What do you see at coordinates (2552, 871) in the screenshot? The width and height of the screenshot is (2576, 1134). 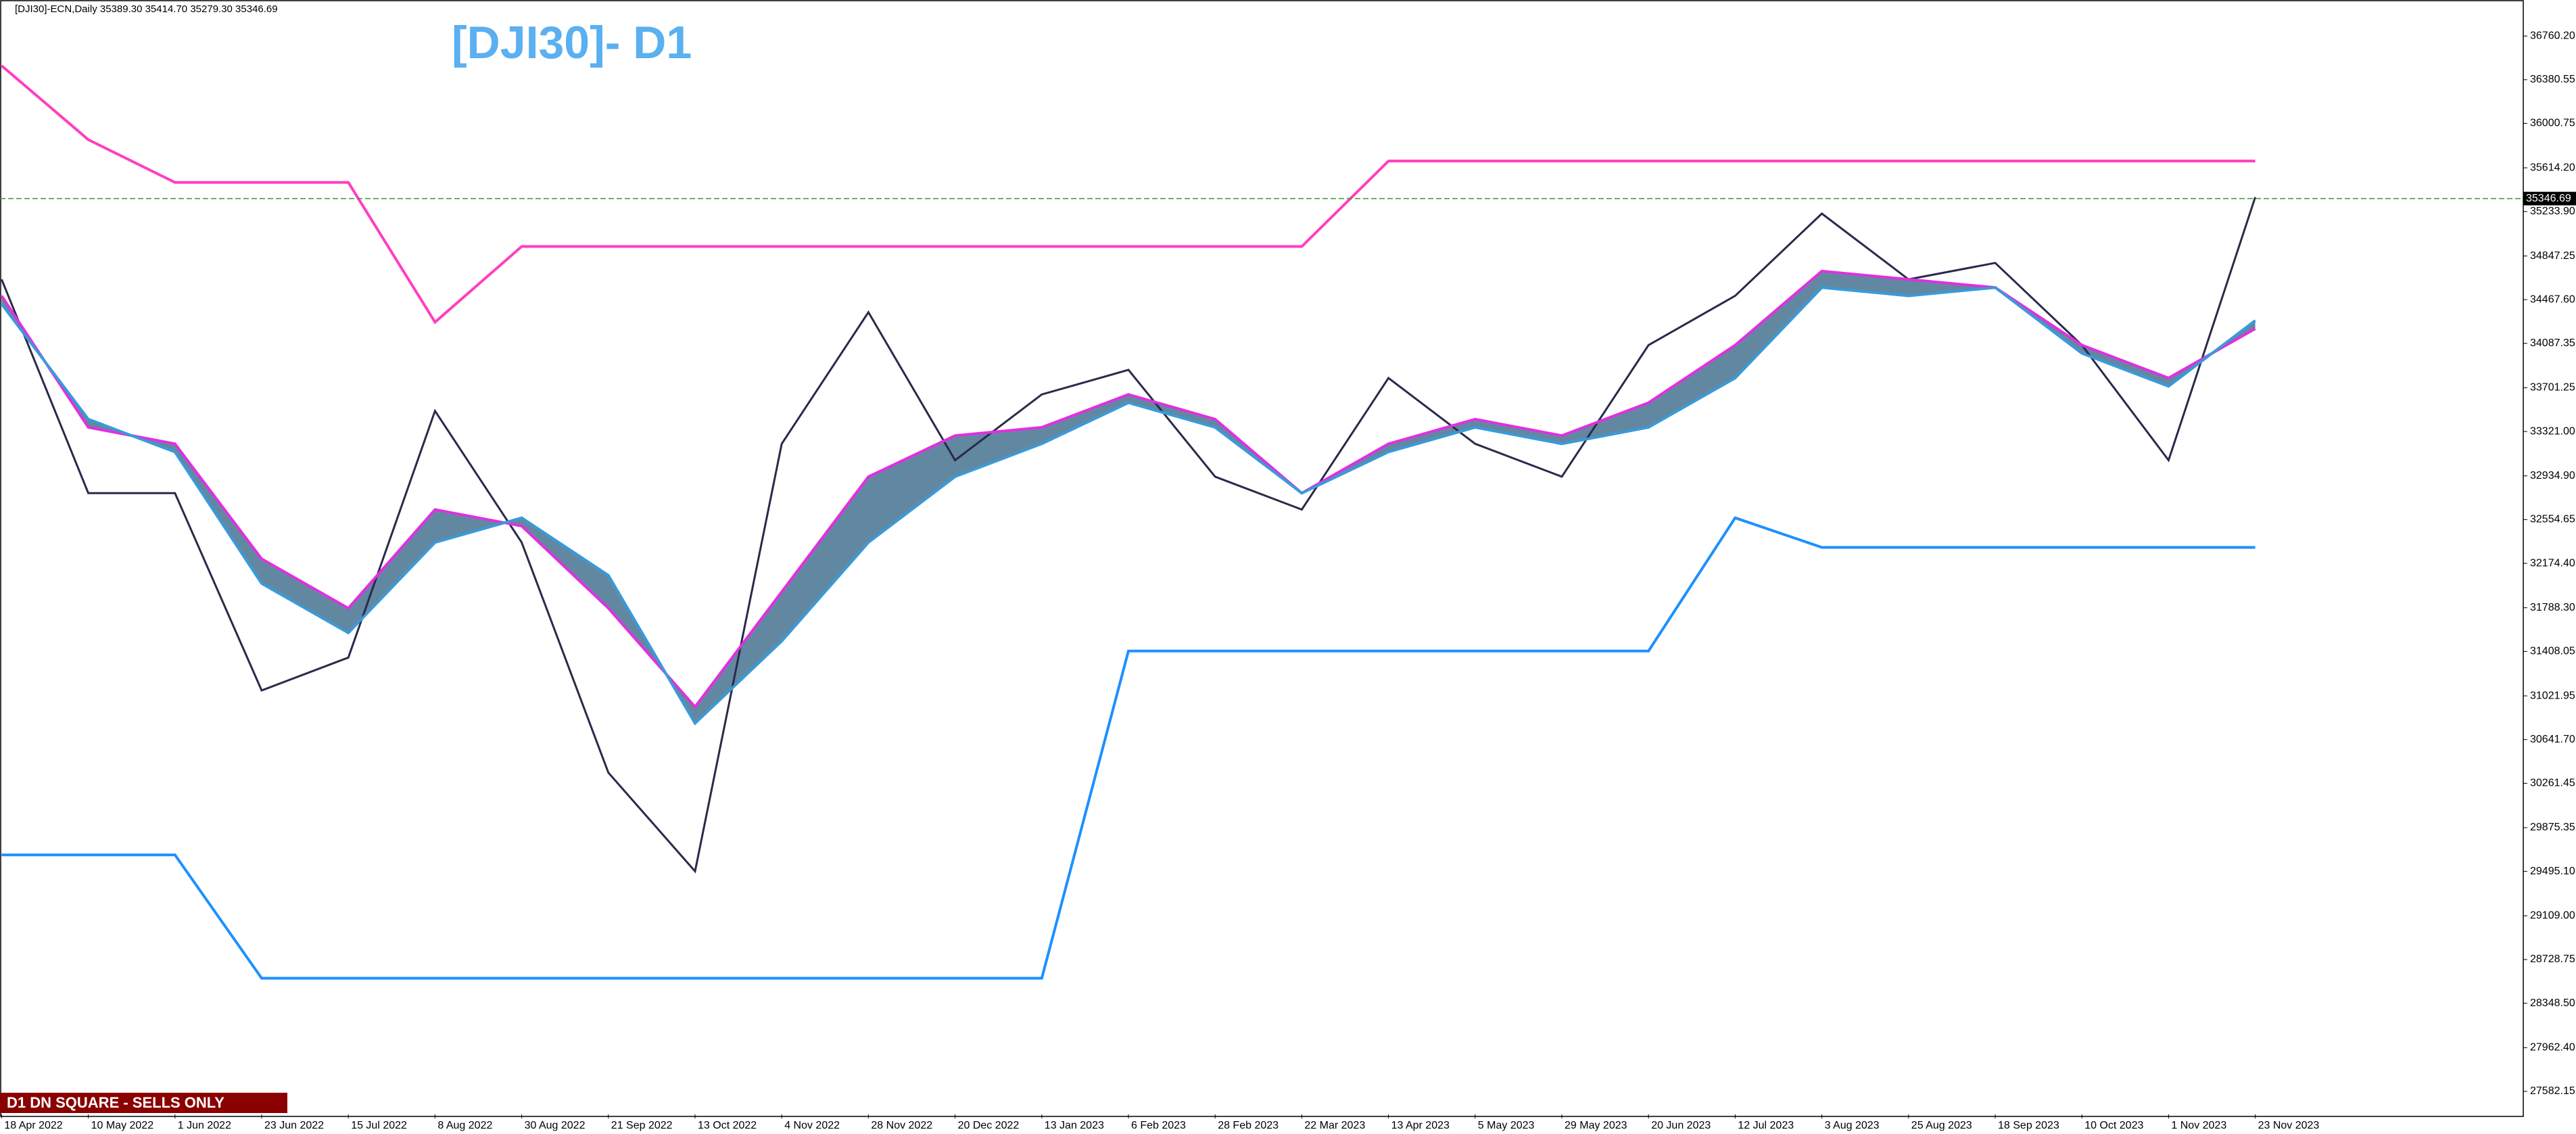 I see `y-tick-label: 29495.10` at bounding box center [2552, 871].